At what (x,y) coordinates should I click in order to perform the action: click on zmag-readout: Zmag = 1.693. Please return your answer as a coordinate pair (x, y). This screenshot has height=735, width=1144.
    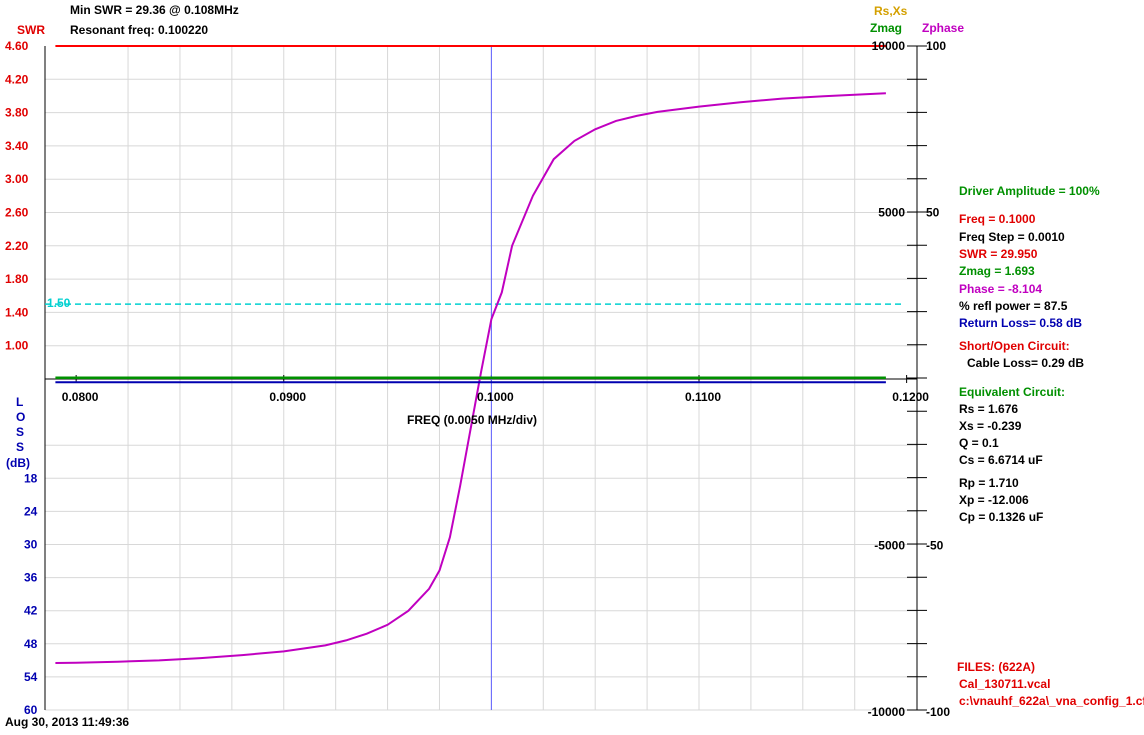
    Looking at the image, I should click on (997, 271).